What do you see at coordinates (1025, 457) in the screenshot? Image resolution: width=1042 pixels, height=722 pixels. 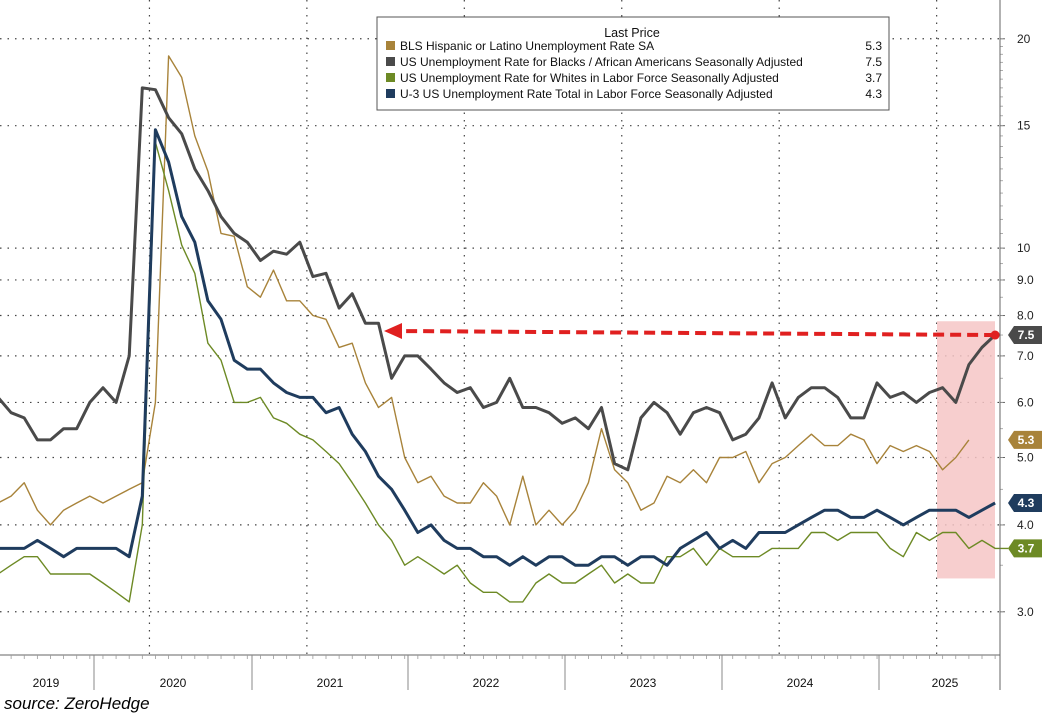 I see `y-tick-label: 5.0` at bounding box center [1025, 457].